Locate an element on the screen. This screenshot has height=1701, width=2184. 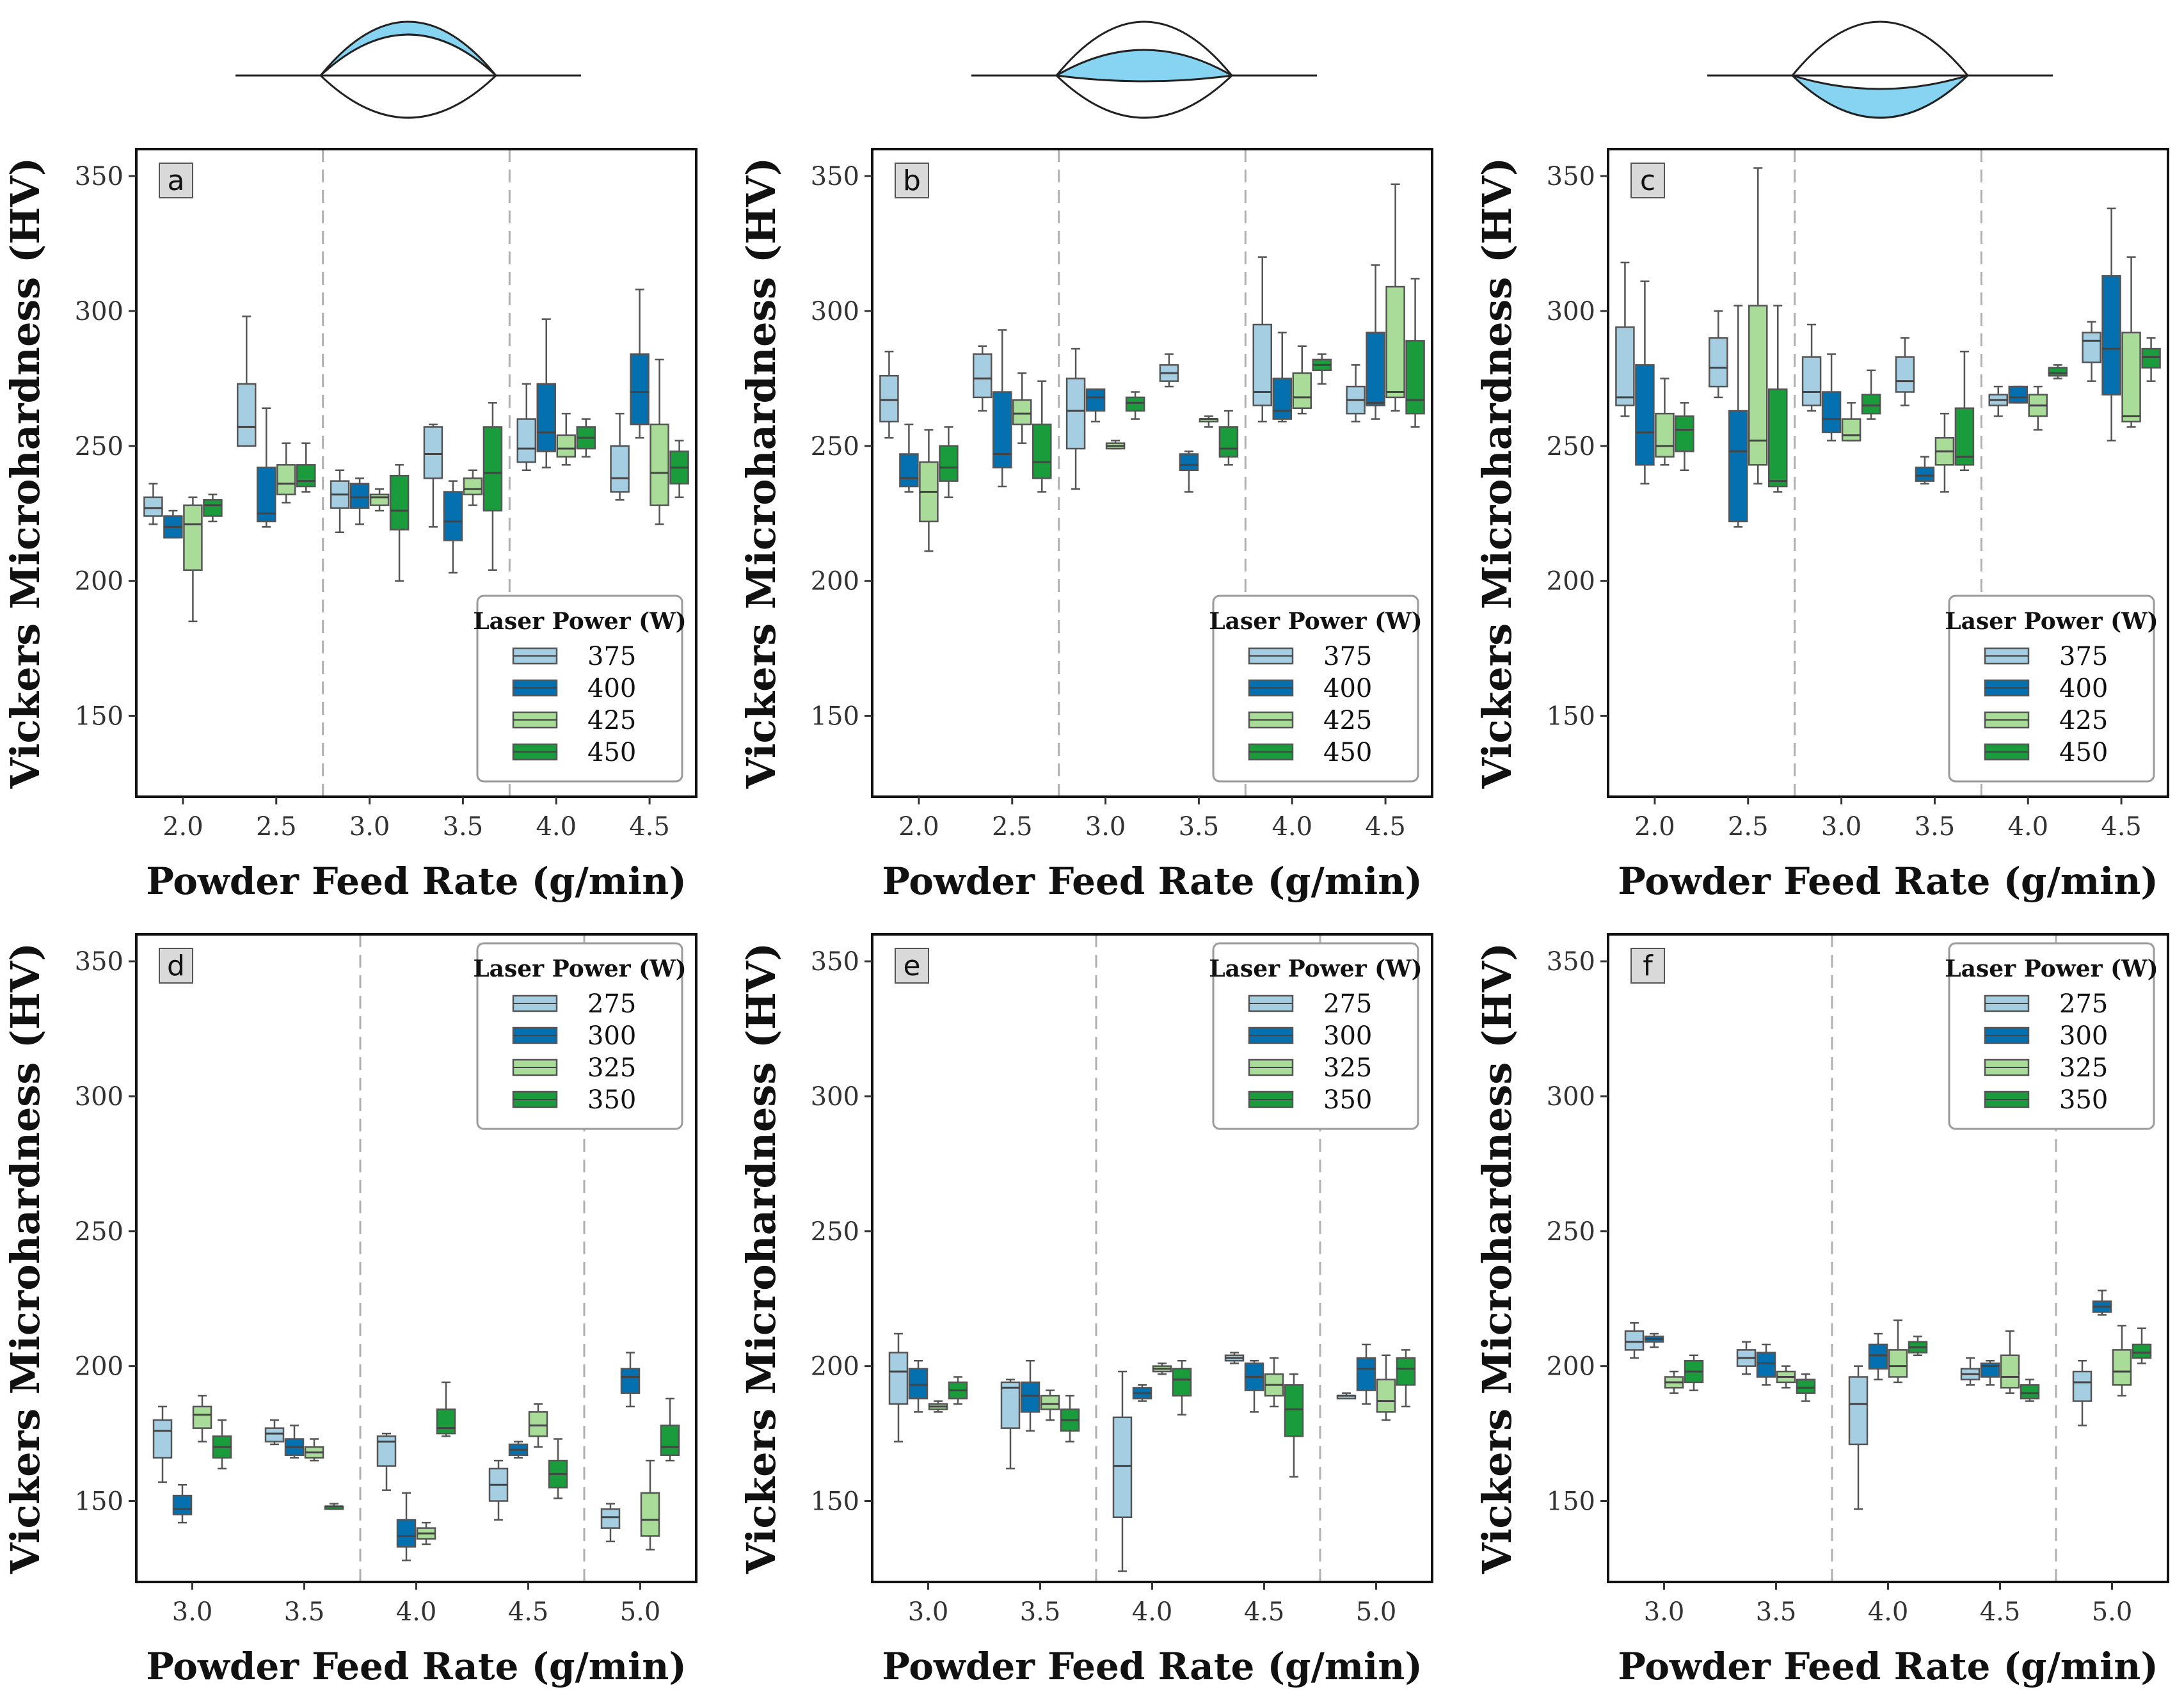
box-a-4.5-425 is located at coordinates (659, 441).